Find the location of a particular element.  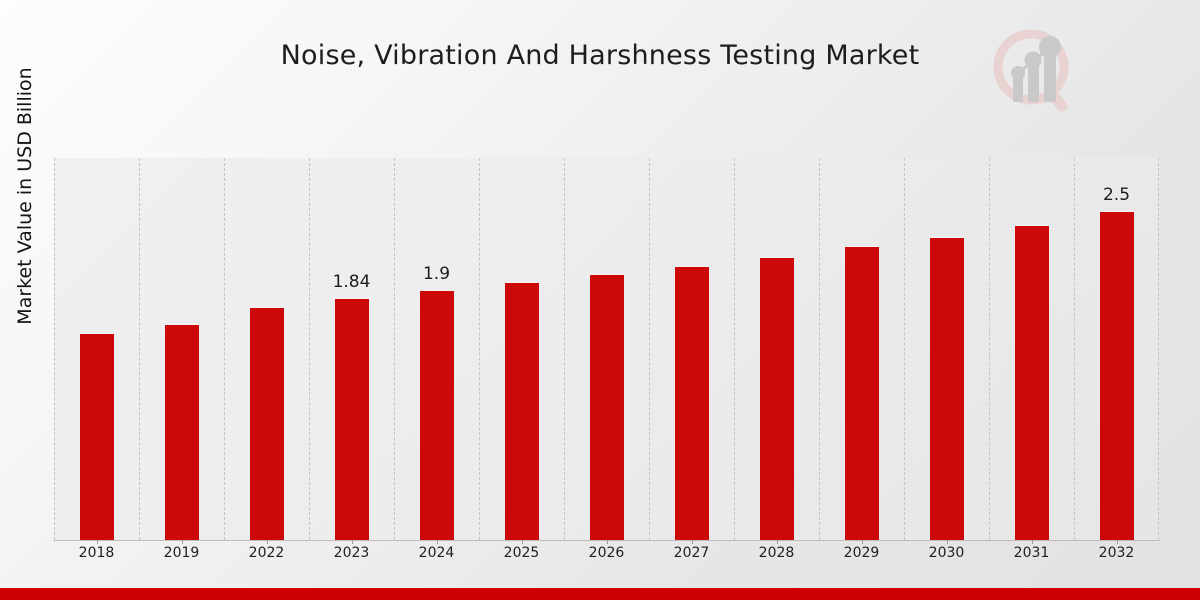

bar-value-label-2023: 1.84 is located at coordinates (351, 281).